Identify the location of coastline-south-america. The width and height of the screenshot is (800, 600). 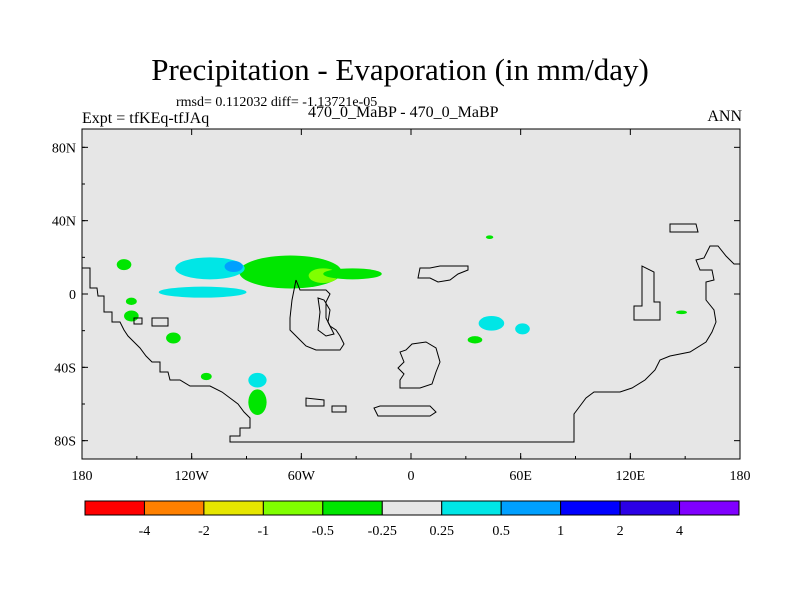
(317, 315).